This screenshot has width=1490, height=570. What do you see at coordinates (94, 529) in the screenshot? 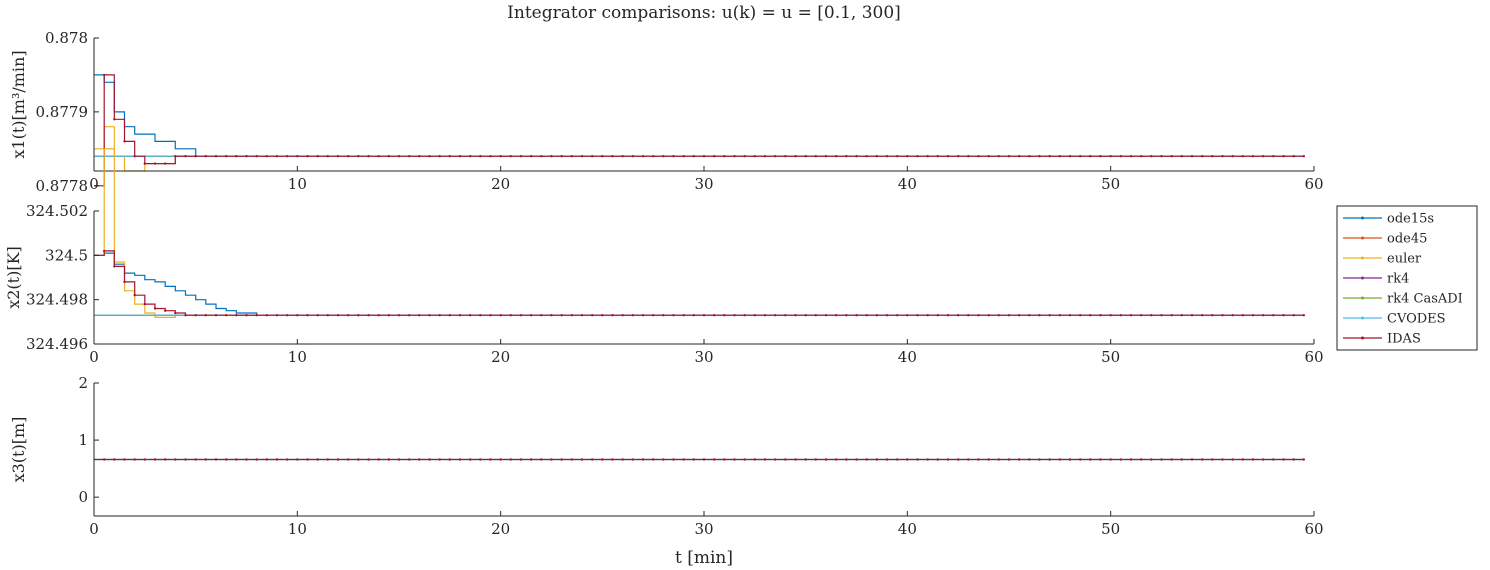
I see `x-tick-label: 0` at bounding box center [94, 529].